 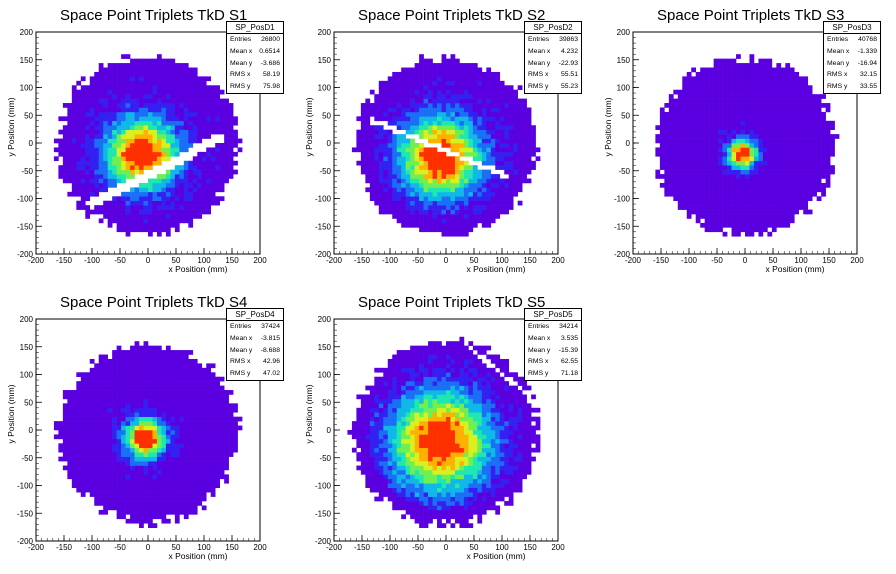 What do you see at coordinates (624, 60) in the screenshot?
I see `y-tick-label: 150` at bounding box center [624, 60].